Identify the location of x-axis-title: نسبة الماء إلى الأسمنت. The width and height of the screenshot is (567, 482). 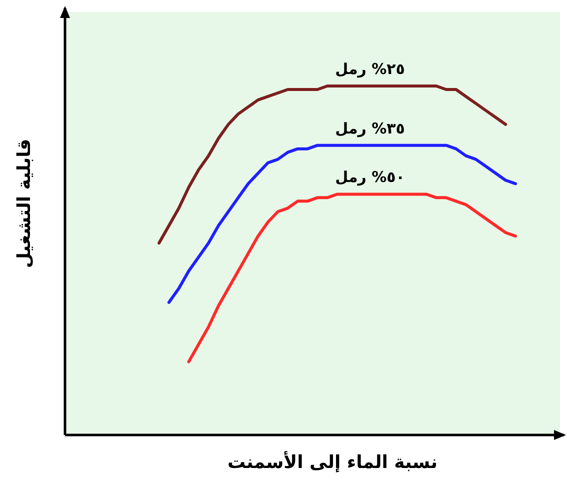
(333, 462).